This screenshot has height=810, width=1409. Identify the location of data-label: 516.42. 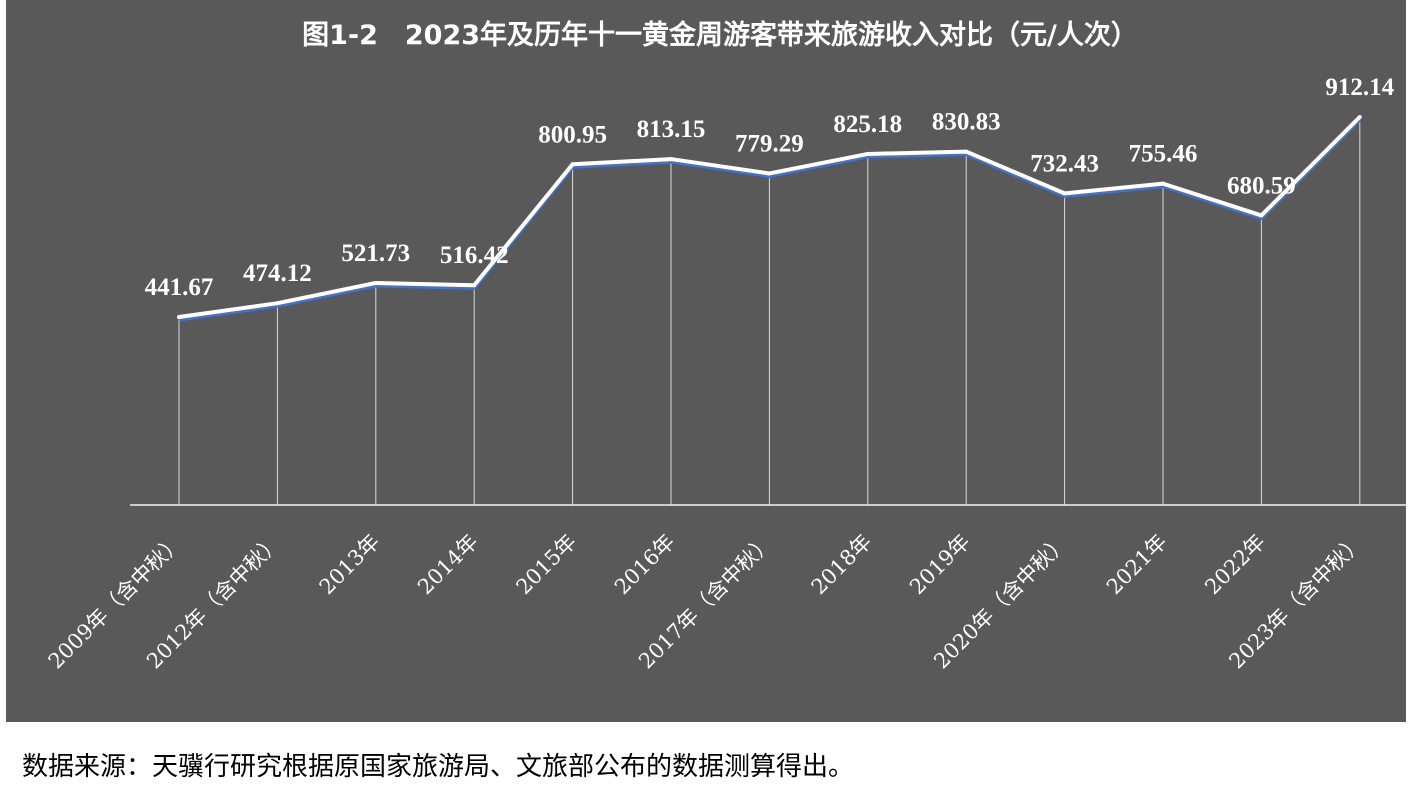
(474, 255).